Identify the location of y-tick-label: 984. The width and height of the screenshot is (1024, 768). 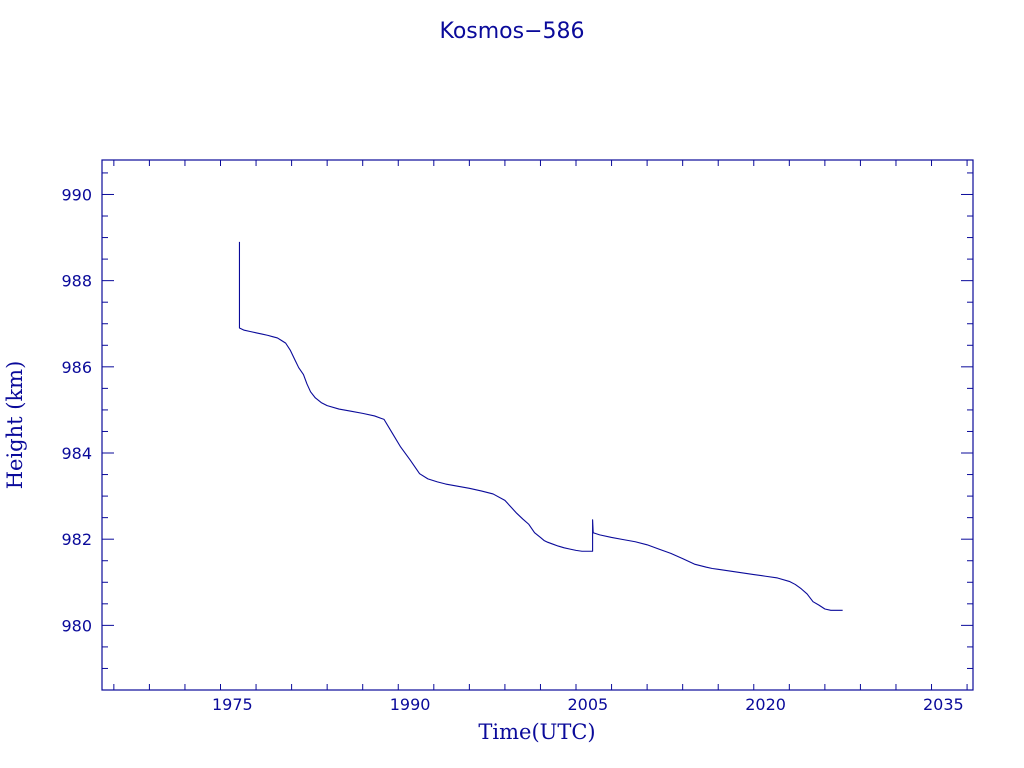
(76, 453).